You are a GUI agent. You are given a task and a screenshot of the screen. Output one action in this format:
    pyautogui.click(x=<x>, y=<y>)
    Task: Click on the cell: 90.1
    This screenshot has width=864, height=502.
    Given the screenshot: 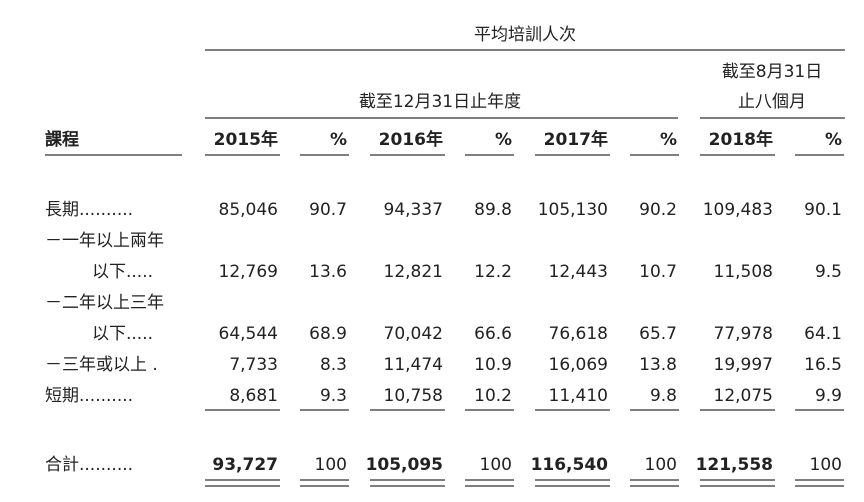 What is the action you would take?
    pyautogui.click(x=823, y=210)
    